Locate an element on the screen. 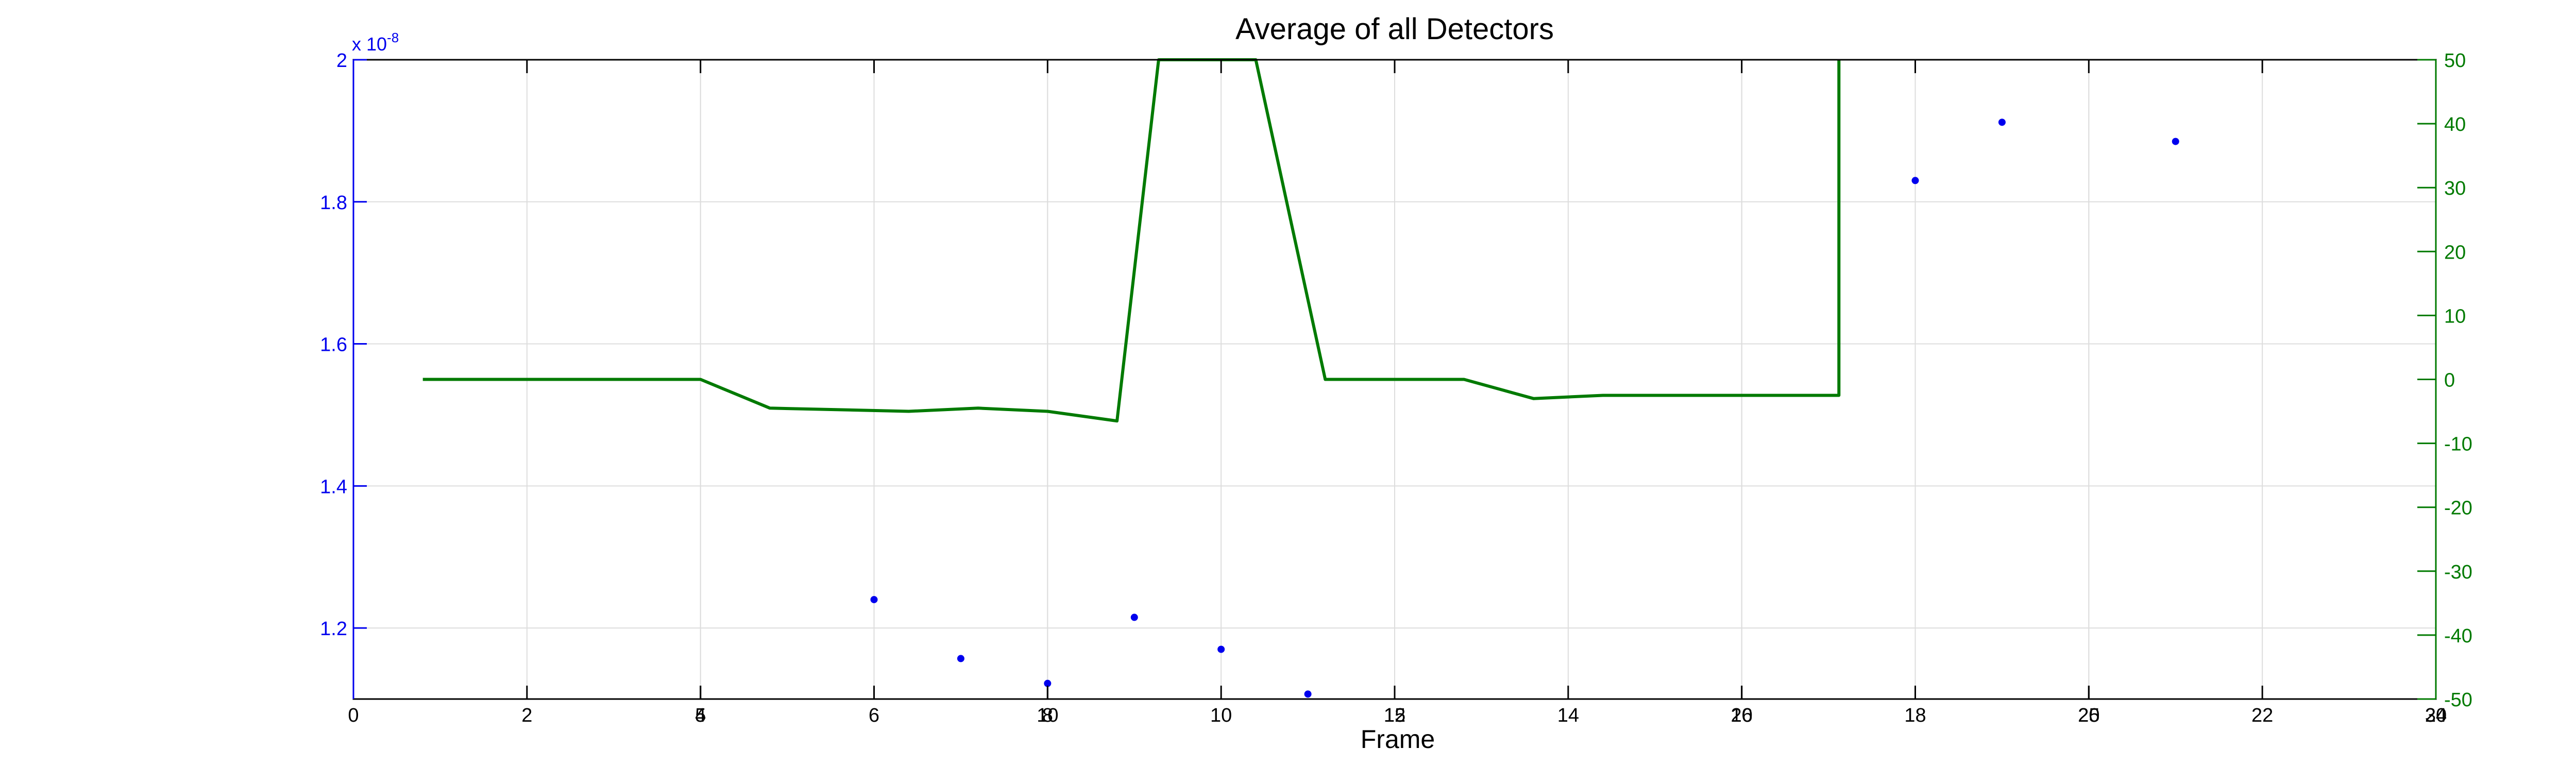  x-tick-label: 18 is located at coordinates (1915, 715).